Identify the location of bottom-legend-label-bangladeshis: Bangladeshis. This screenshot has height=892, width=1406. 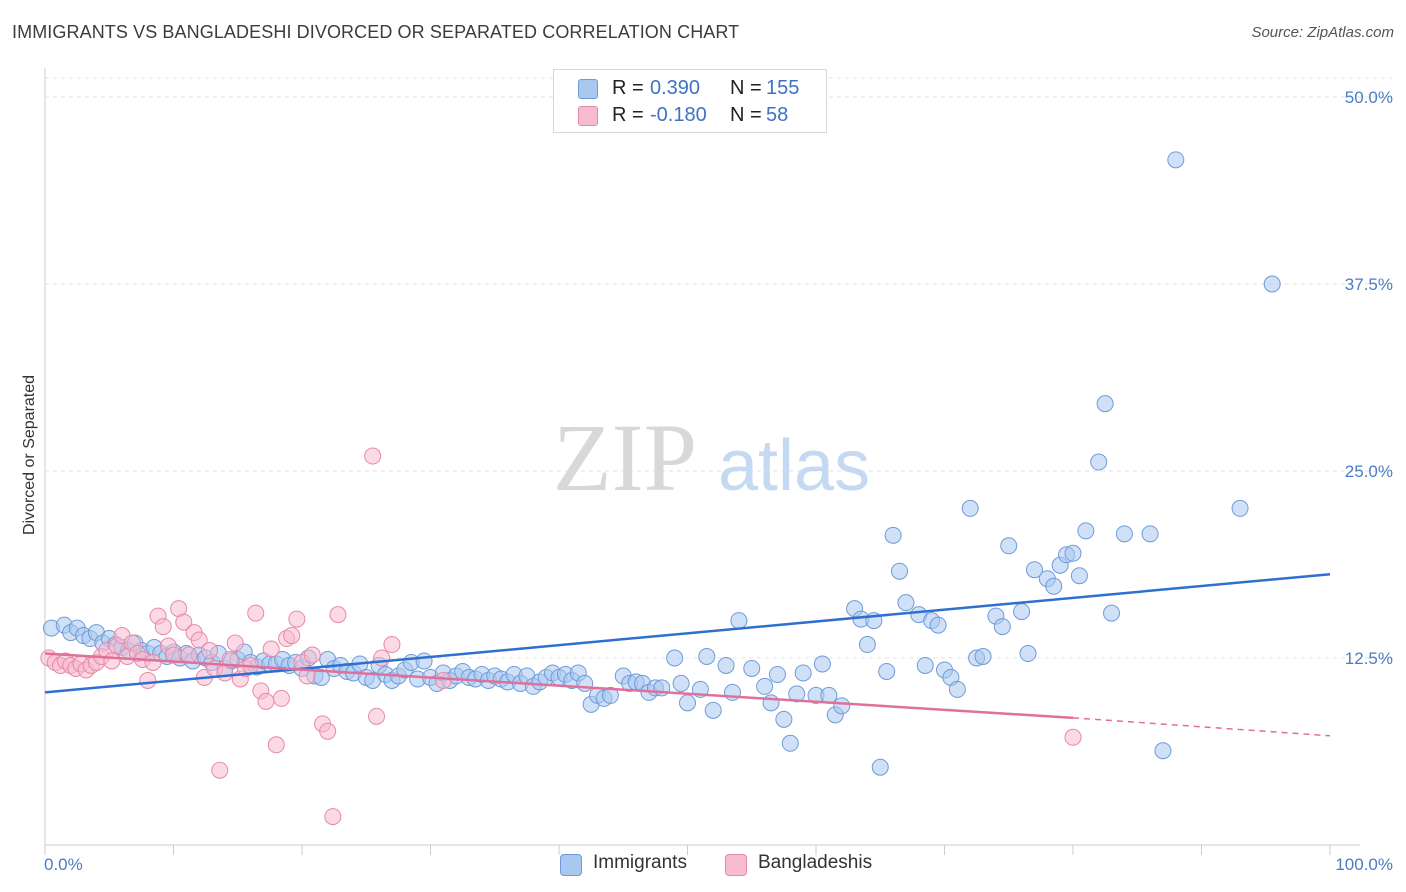
(815, 862).